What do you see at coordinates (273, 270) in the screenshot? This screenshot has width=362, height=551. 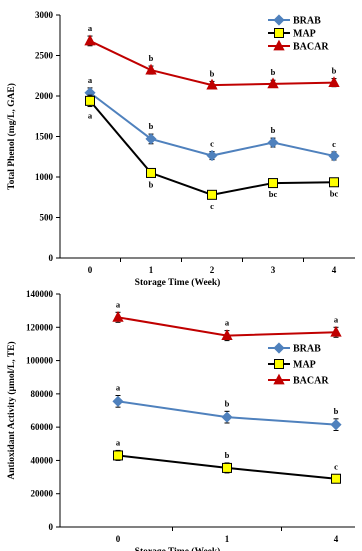 I see `x-tick-label: 3` at bounding box center [273, 270].